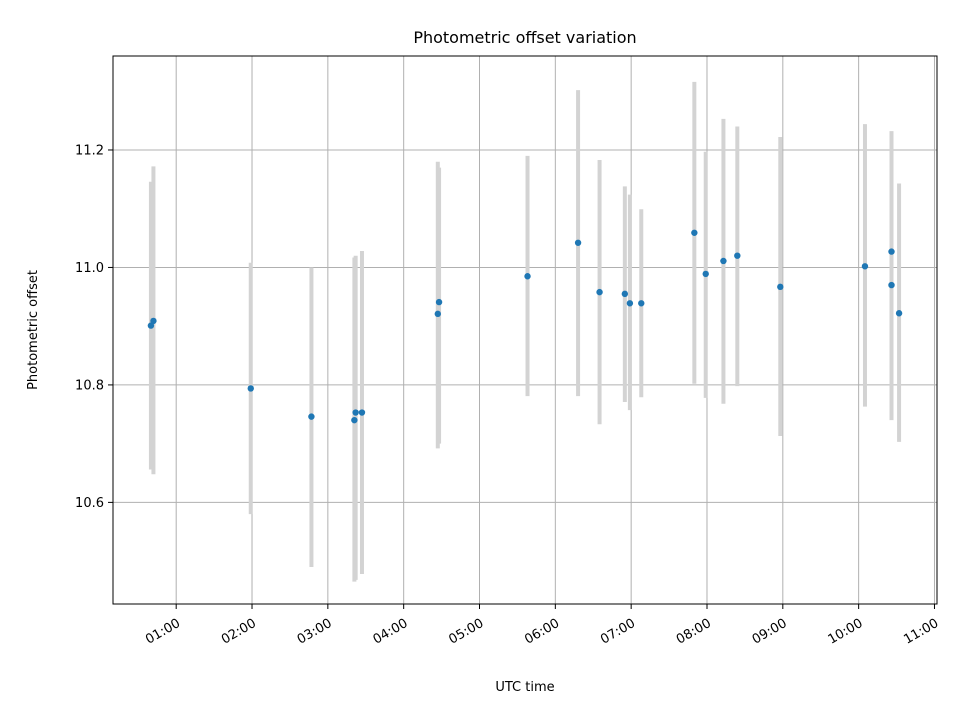 The width and height of the screenshot is (960, 720). Describe the element at coordinates (524, 37) in the screenshot. I see `chart-title: Photometric offset variation` at that location.